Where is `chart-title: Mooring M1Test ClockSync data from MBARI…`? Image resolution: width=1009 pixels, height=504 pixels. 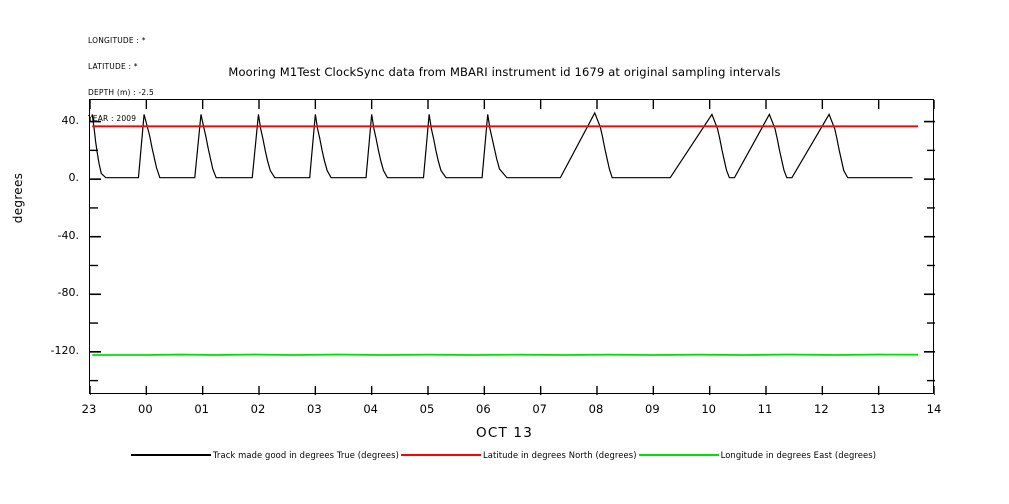 chart-title: Mooring M1Test ClockSync data from MBARI… is located at coordinates (504, 72).